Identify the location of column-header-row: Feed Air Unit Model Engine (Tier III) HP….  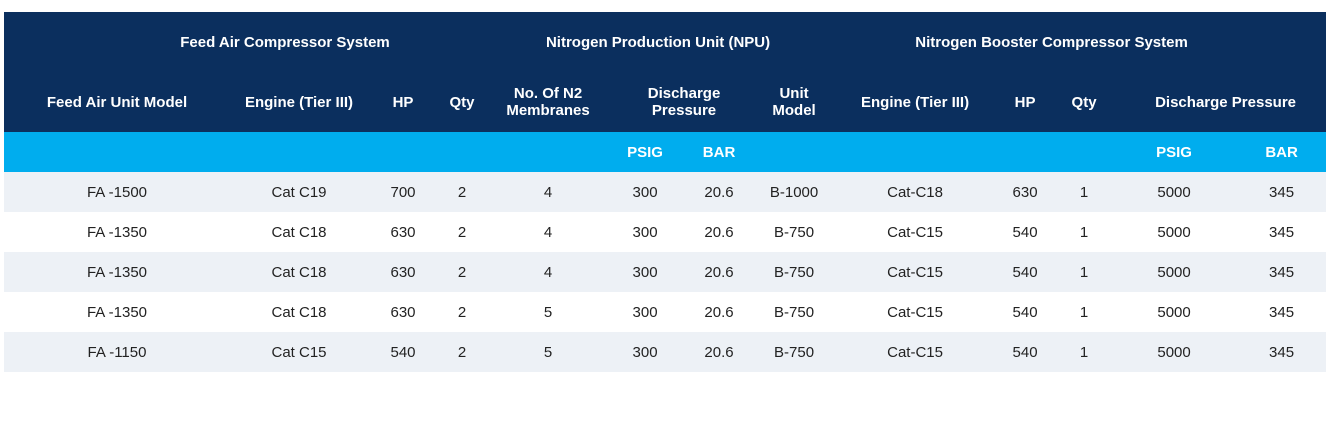
(665, 102).